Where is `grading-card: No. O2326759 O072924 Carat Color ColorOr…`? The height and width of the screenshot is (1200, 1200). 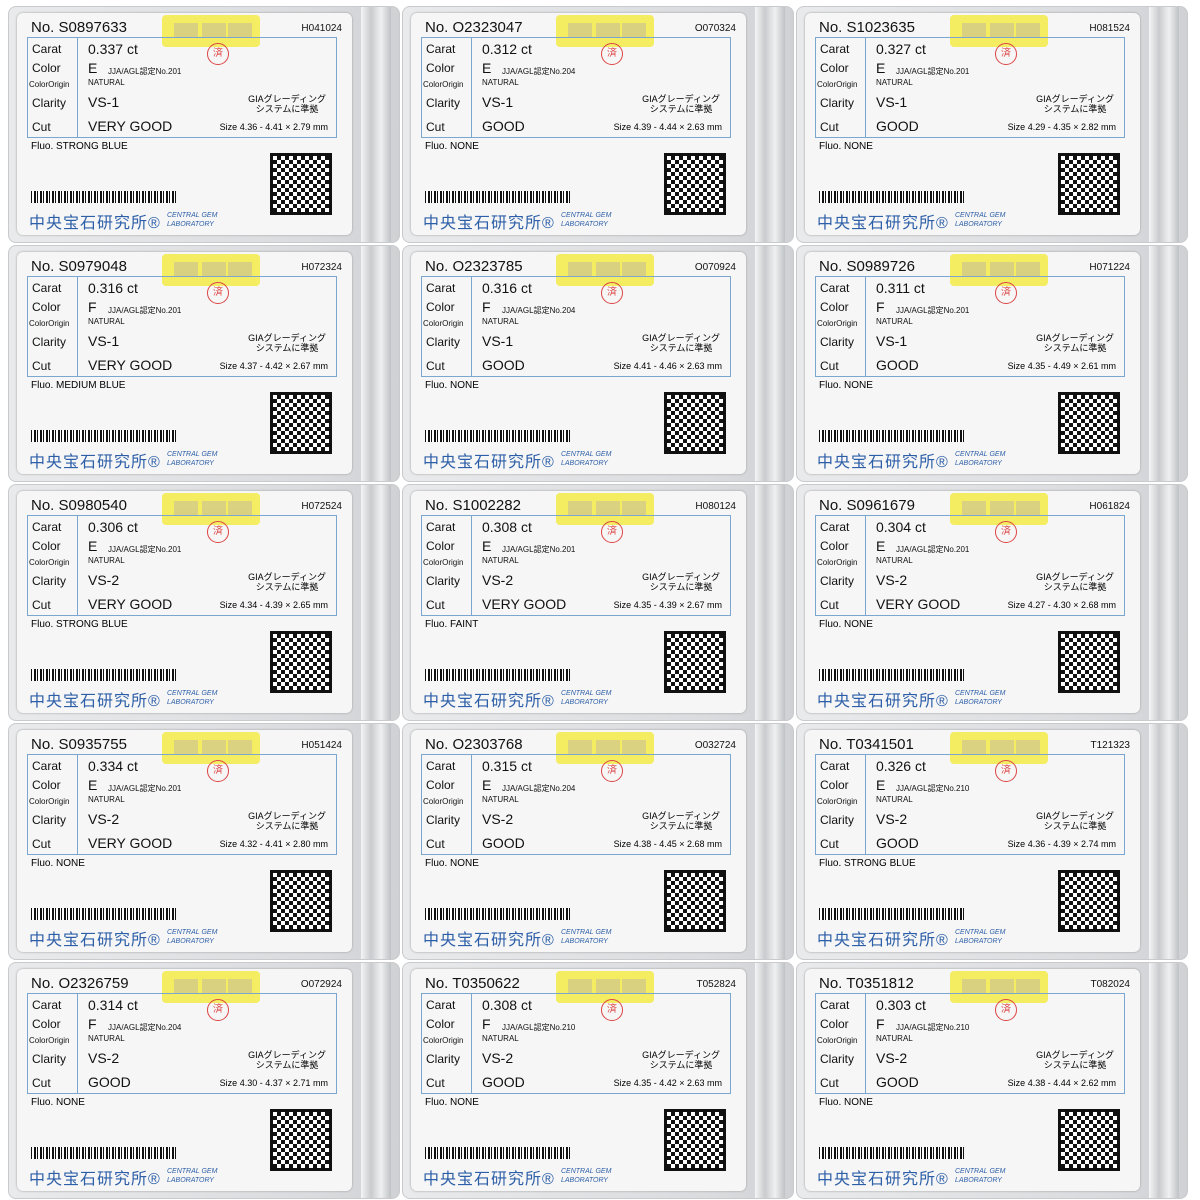 grading-card: No. O2326759 O072924 Carat Color ColorOr… is located at coordinates (184, 1080).